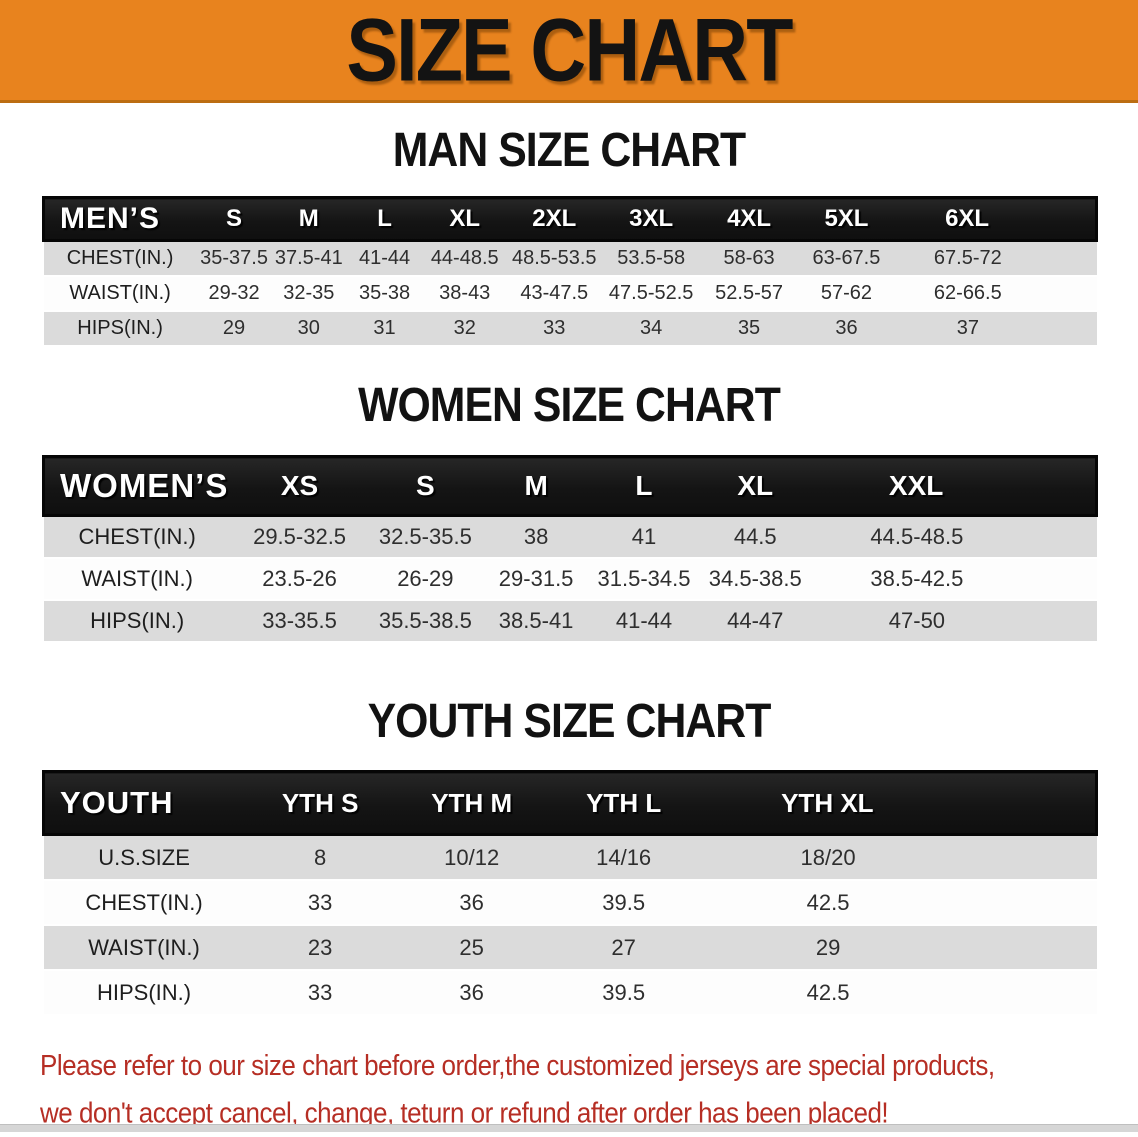  I want to click on men-section-heading: MAN SIZE CHART, so click(569, 149).